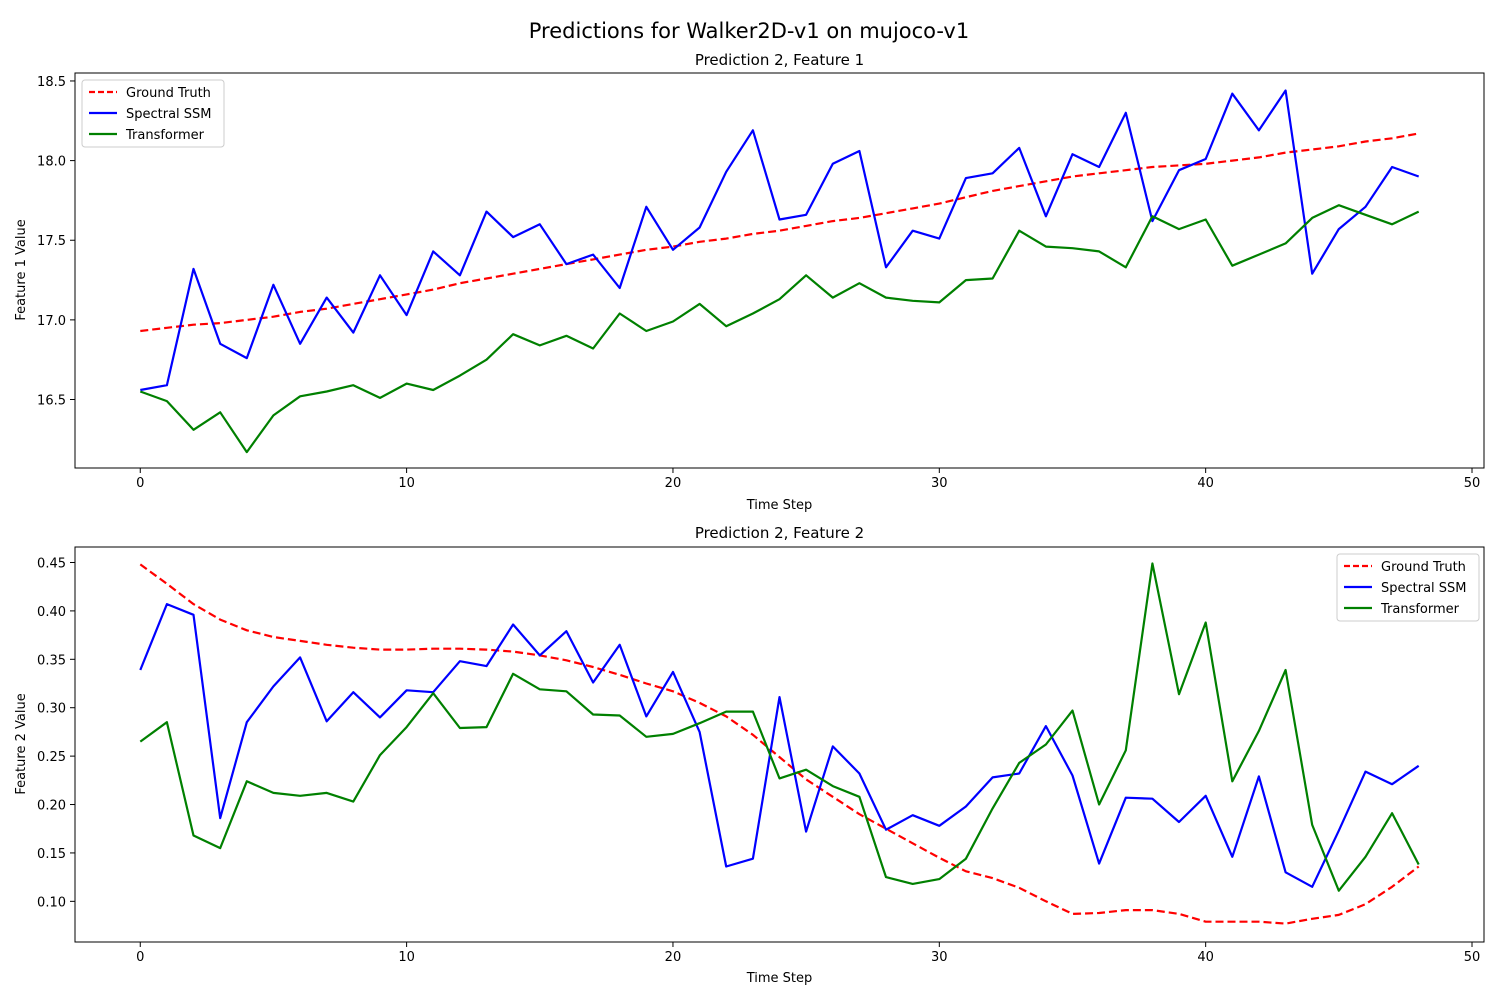  I want to click on figure-suptitle: Predictions for Walker2D-v1 on mujoco-v1, so click(749, 31).